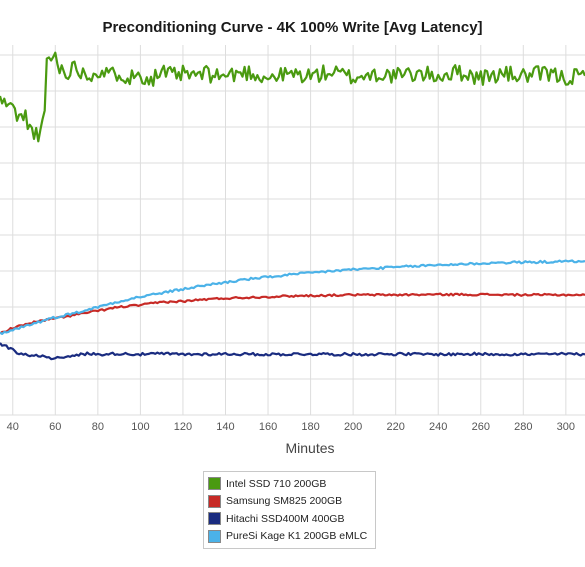 This screenshot has width=585, height=567. What do you see at coordinates (523, 427) in the screenshot?
I see `x-tick-label: 280` at bounding box center [523, 427].